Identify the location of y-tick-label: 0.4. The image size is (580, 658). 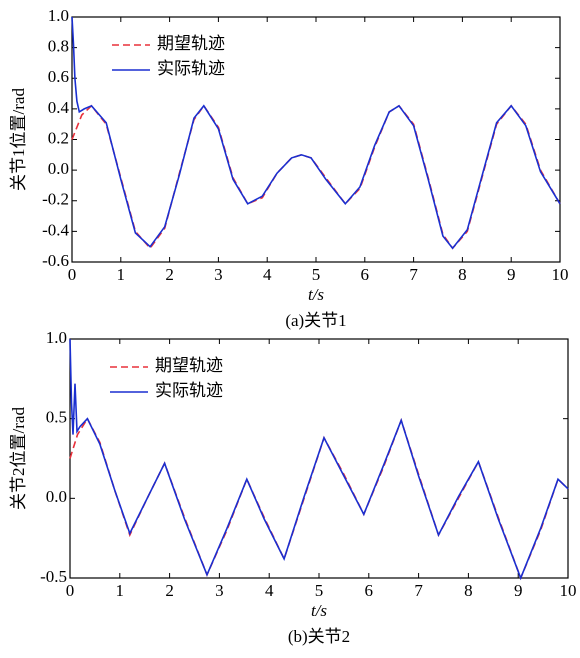
(59, 107).